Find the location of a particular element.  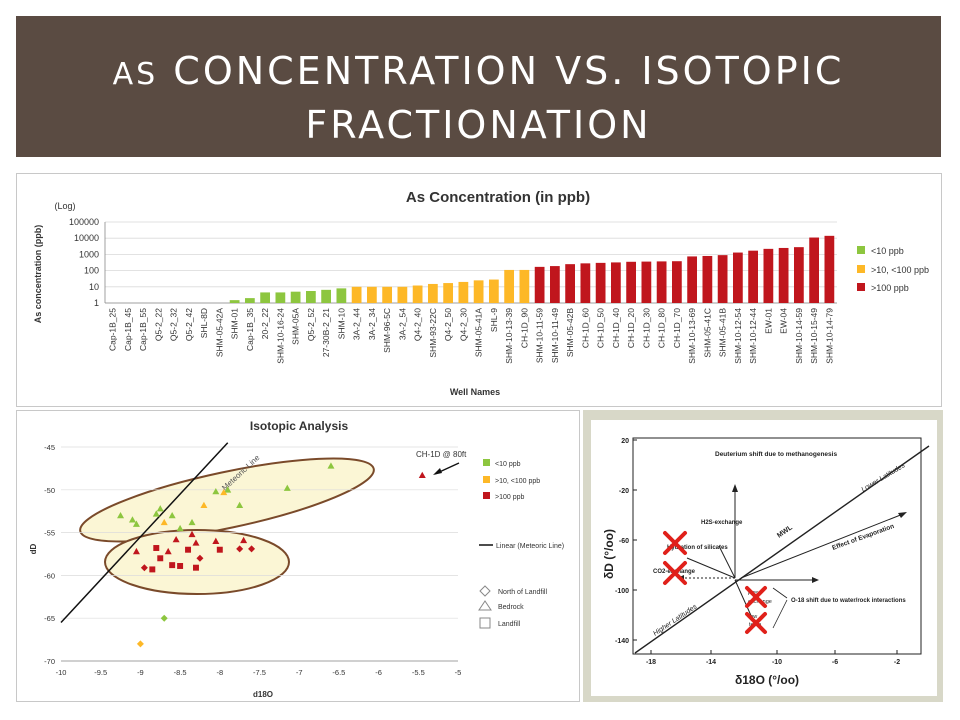

bar-x-tick-label: SHM-05-42A is located at coordinates (219, 332).